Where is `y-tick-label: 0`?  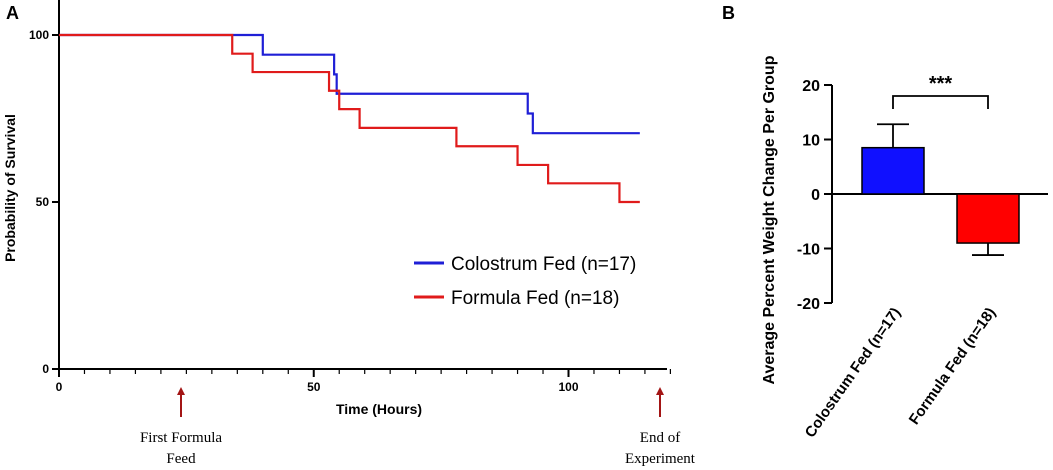
y-tick-label: 0 is located at coordinates (45, 369).